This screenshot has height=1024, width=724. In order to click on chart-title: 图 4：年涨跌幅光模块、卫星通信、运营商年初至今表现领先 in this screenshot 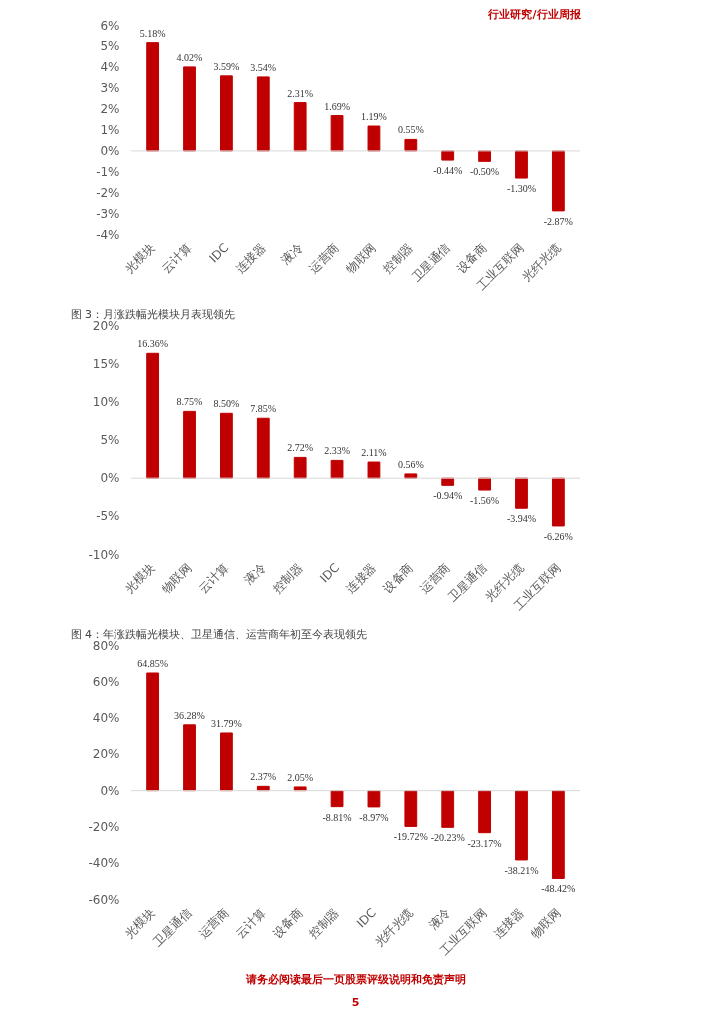, I will do `click(218, 634)`.